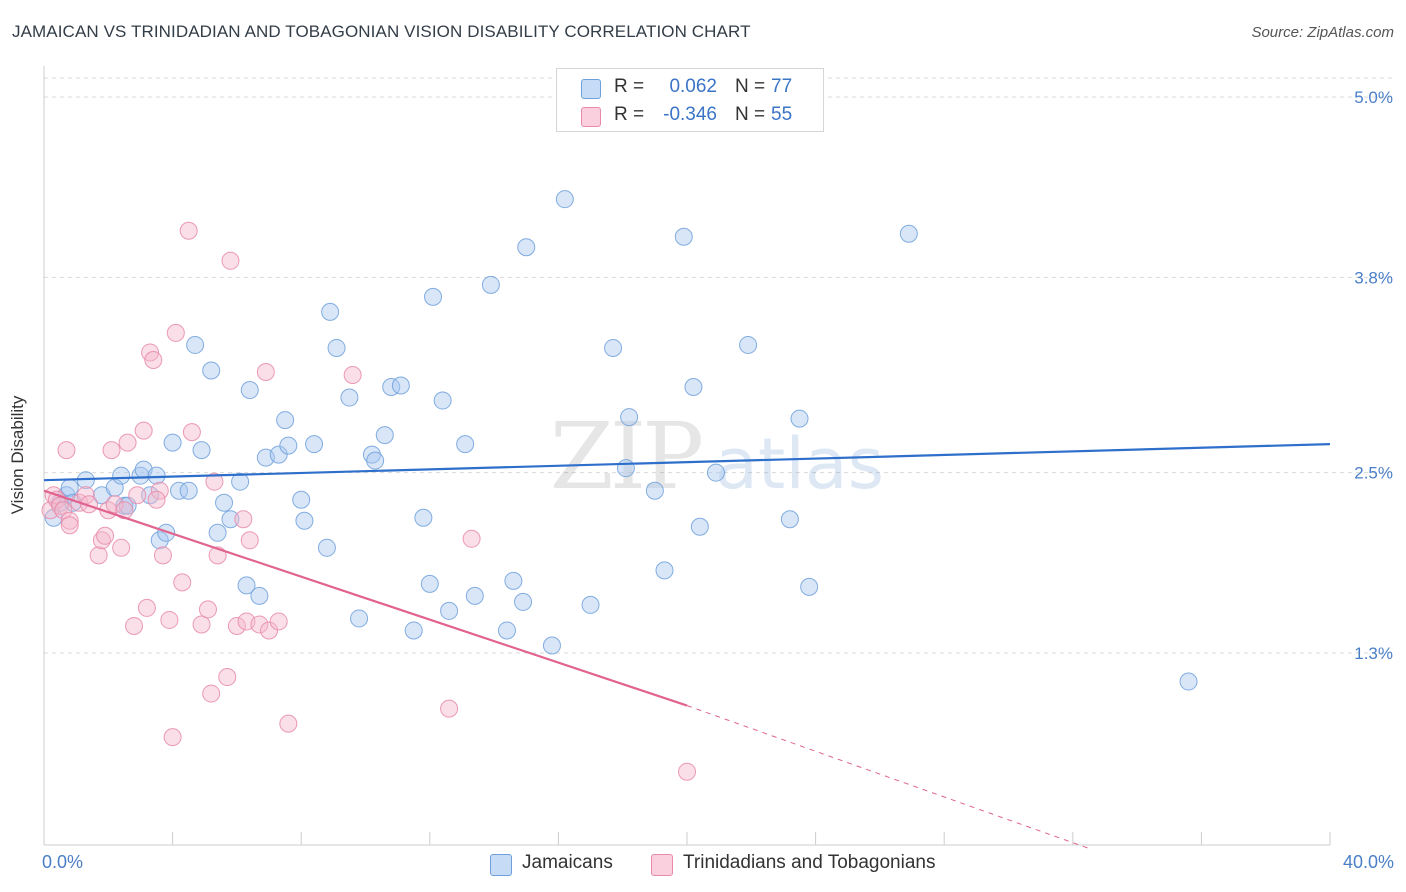 The image size is (1406, 892). What do you see at coordinates (703, 865) in the screenshot?
I see `series-legend: Jamaicans Trinidadians and Tobagonians` at bounding box center [703, 865].